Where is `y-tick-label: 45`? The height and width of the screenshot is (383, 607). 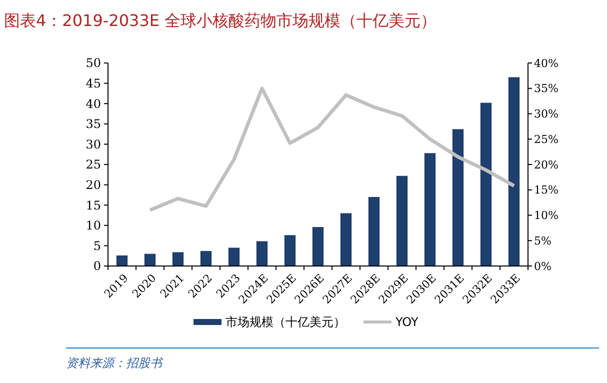
y-tick-label: 45 is located at coordinates (93, 83).